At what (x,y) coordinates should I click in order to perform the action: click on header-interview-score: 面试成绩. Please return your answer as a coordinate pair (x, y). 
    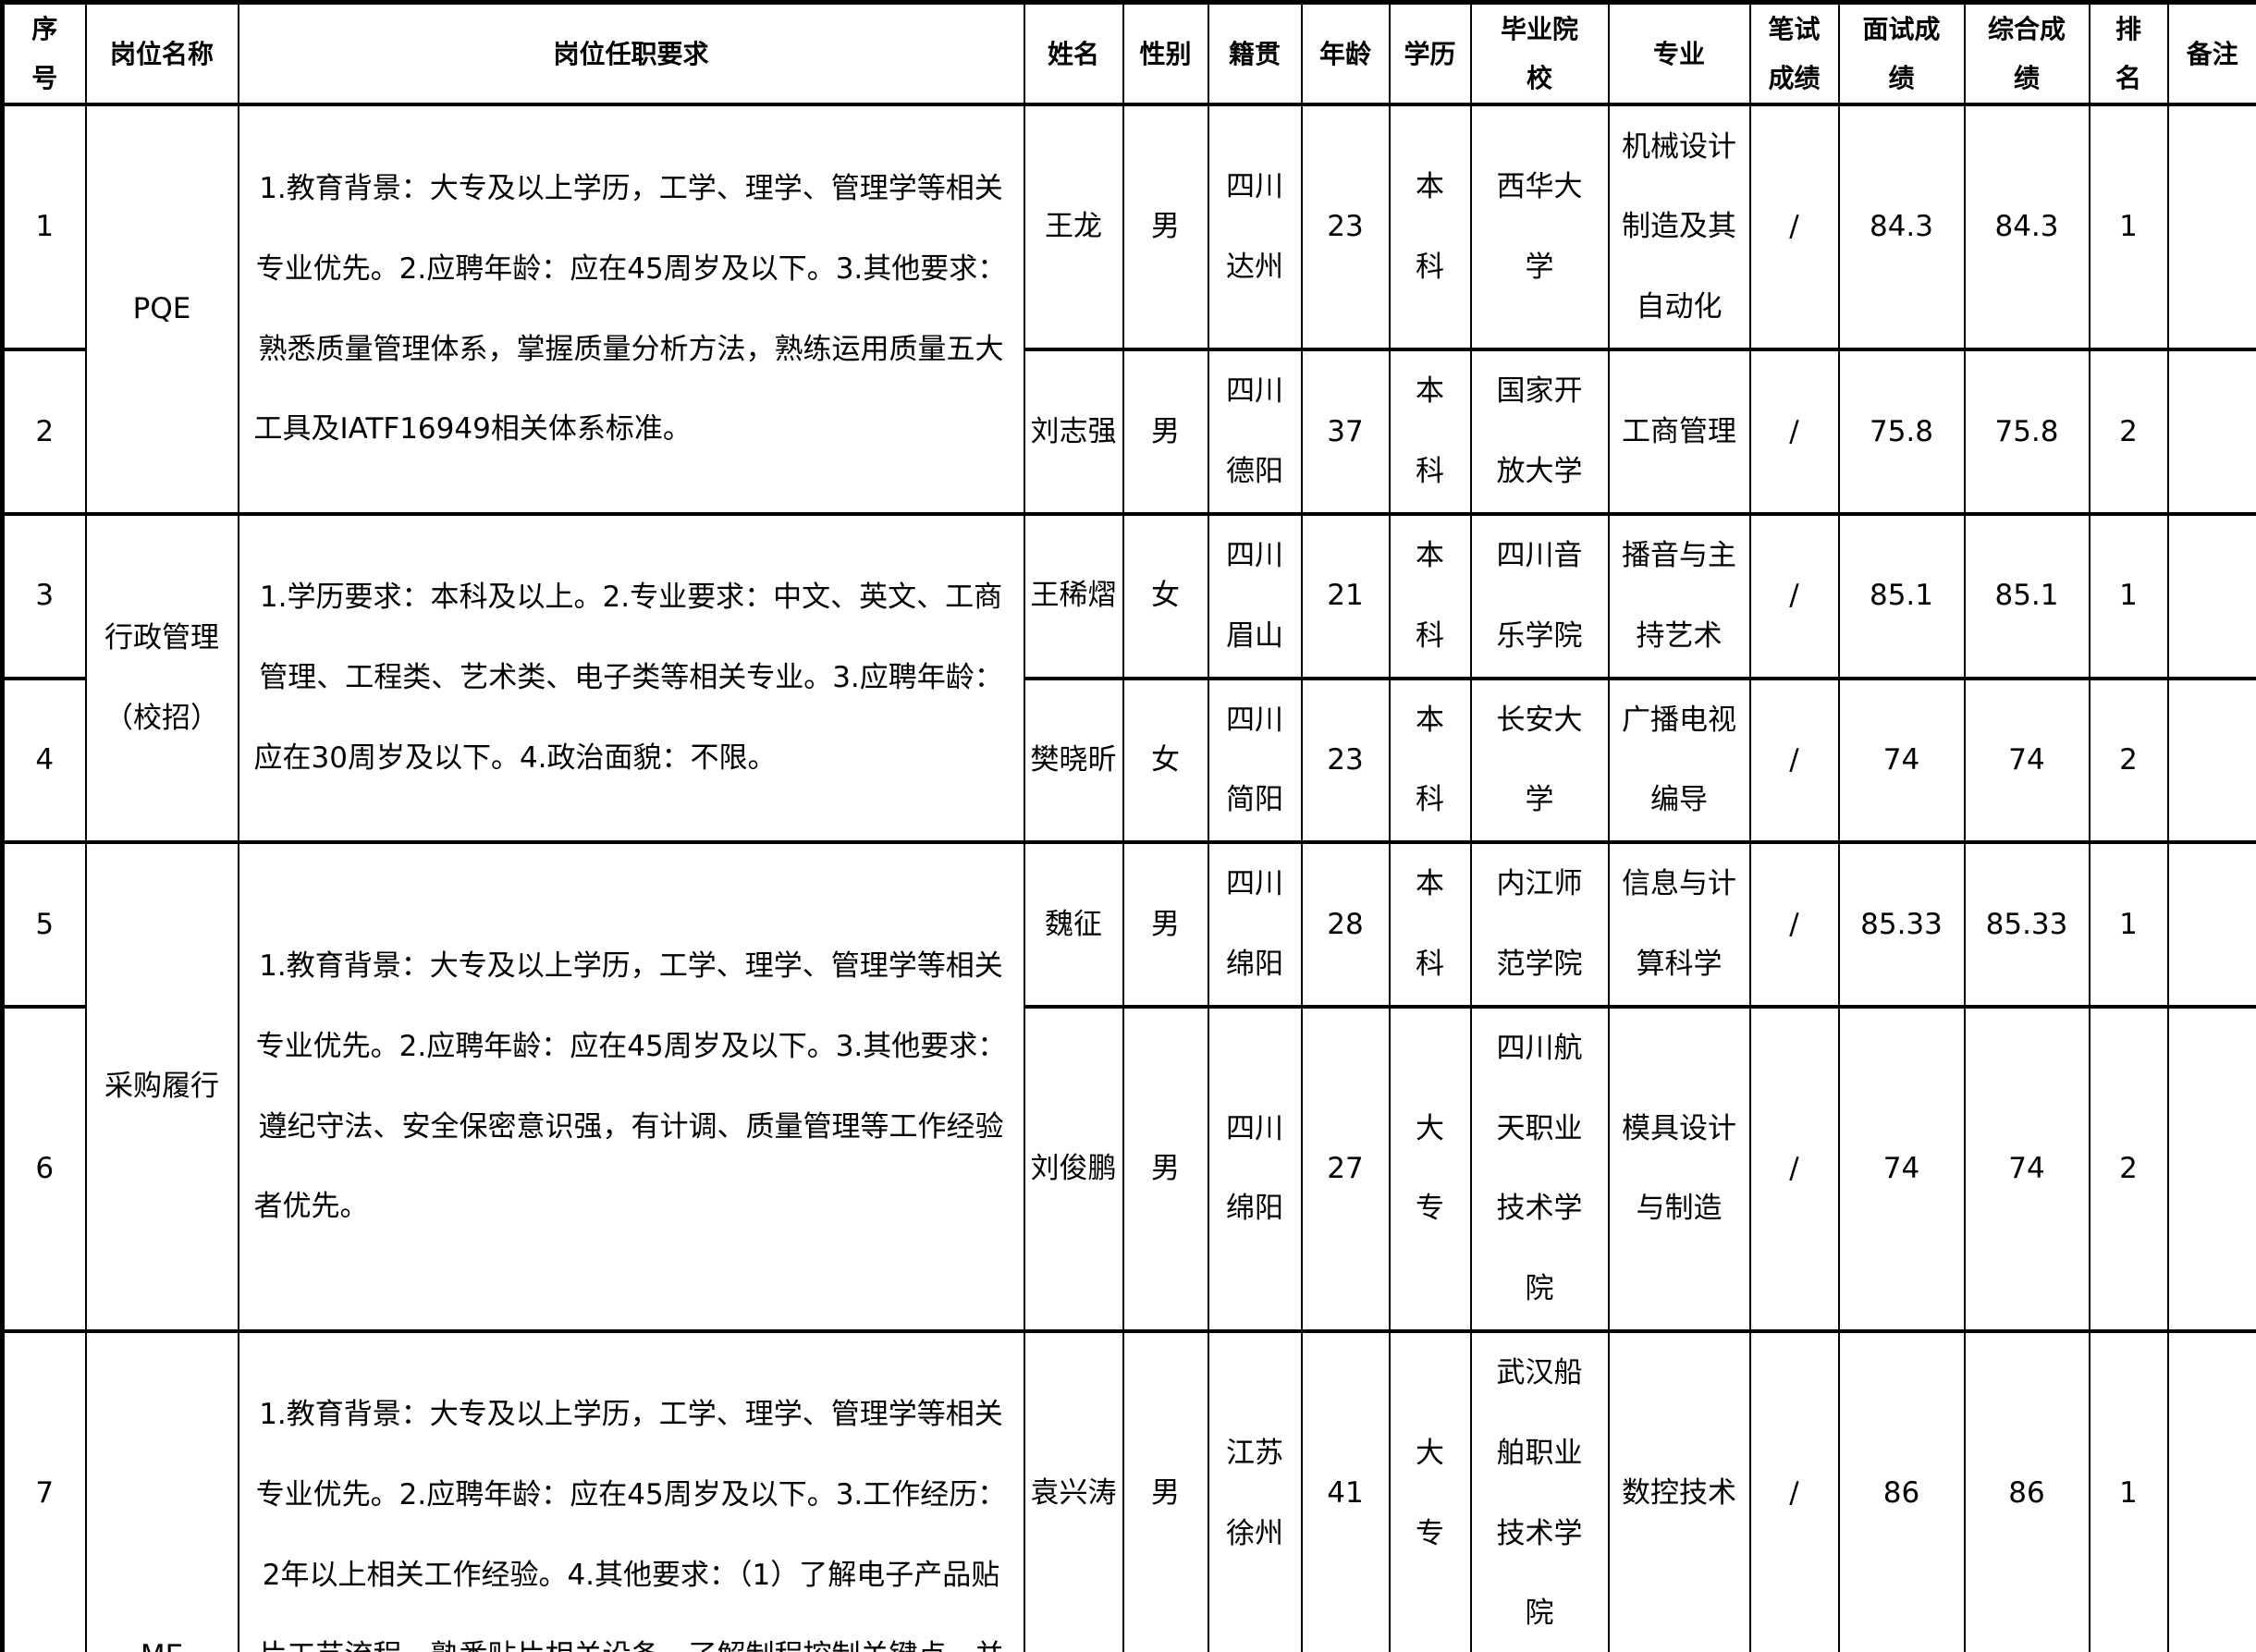
    Looking at the image, I should click on (1901, 53).